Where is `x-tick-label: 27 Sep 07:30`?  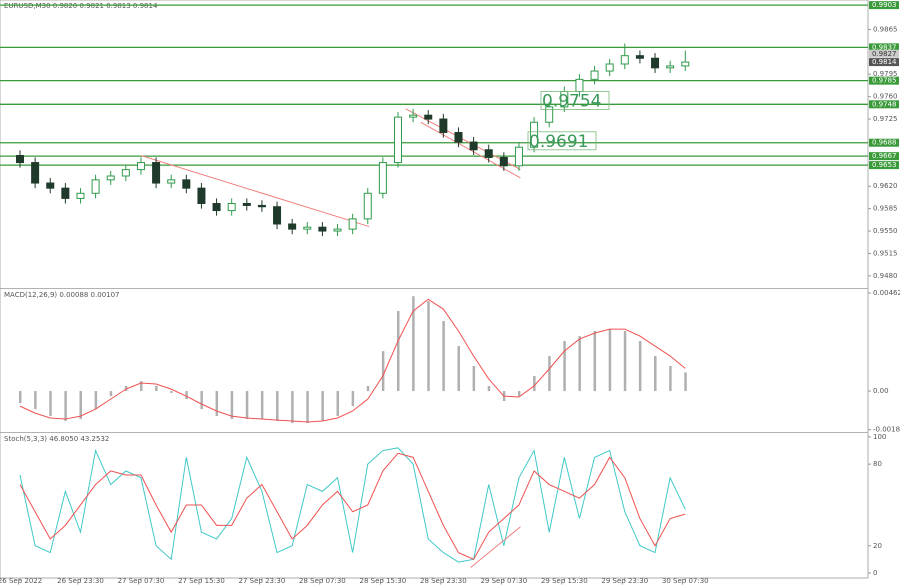 x-tick-label: 27 Sep 07:30 is located at coordinates (141, 581).